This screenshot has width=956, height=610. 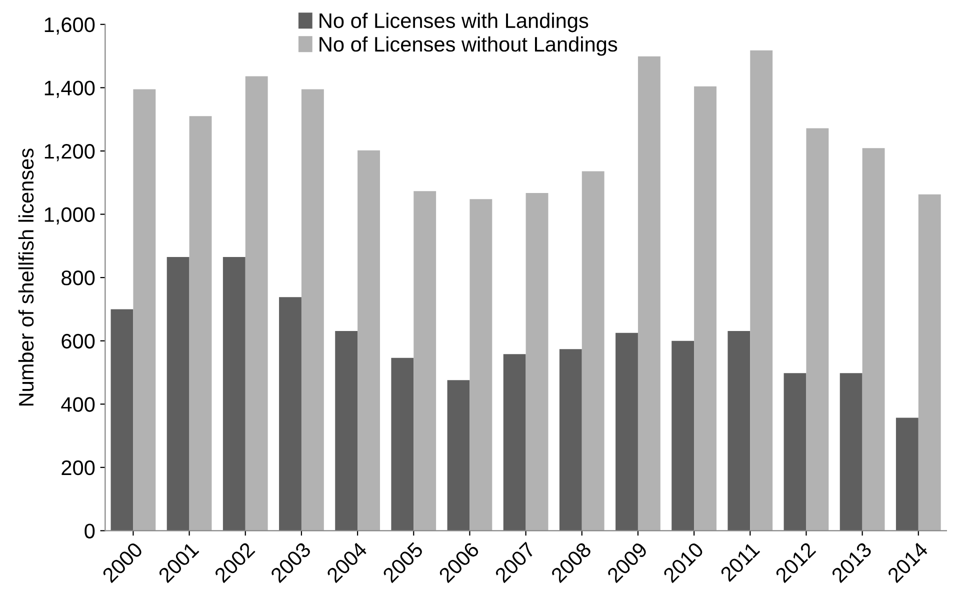 I want to click on y-tick-label: 1,600, so click(x=69, y=26).